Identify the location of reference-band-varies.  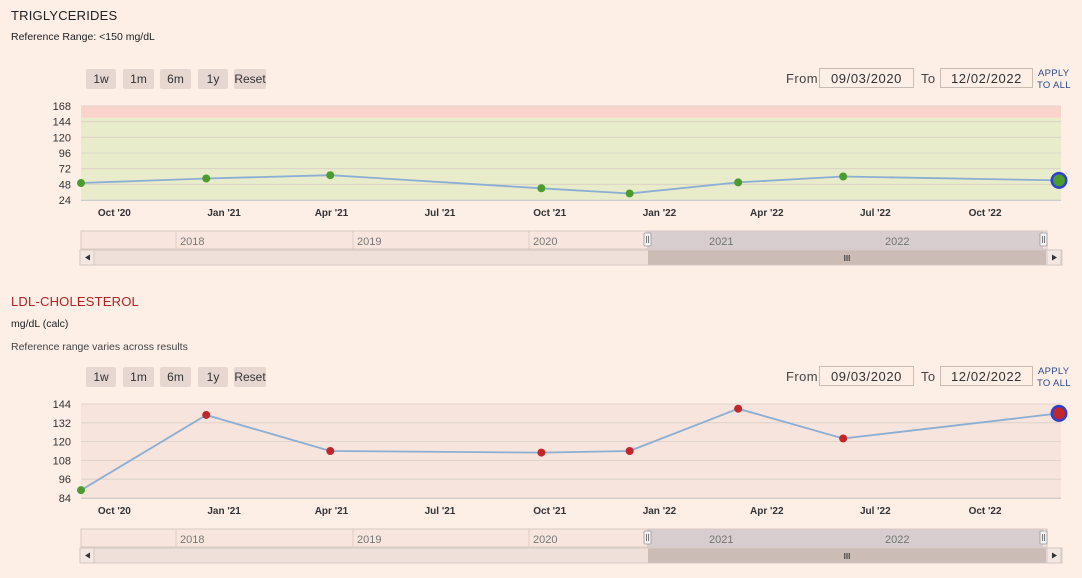
(571, 451).